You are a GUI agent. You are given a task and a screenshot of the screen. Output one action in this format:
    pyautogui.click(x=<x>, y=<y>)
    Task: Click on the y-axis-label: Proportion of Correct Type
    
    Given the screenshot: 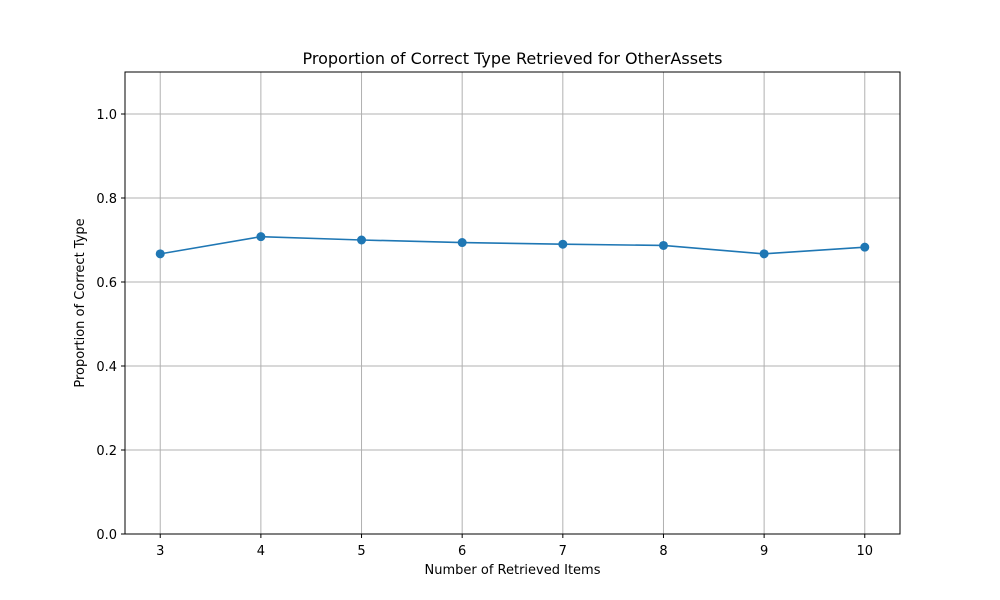 What is the action you would take?
    pyautogui.click(x=80, y=302)
    